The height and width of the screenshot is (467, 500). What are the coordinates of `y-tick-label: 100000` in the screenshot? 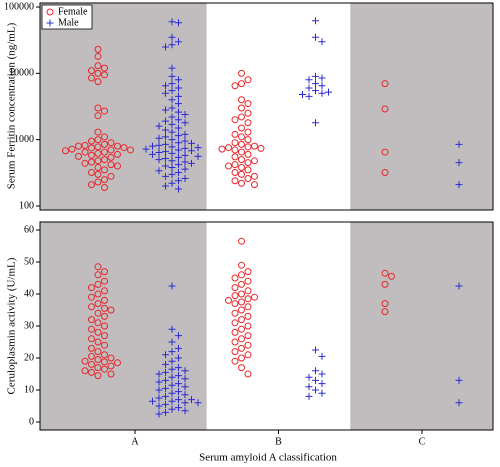 It's located at (19, 6).